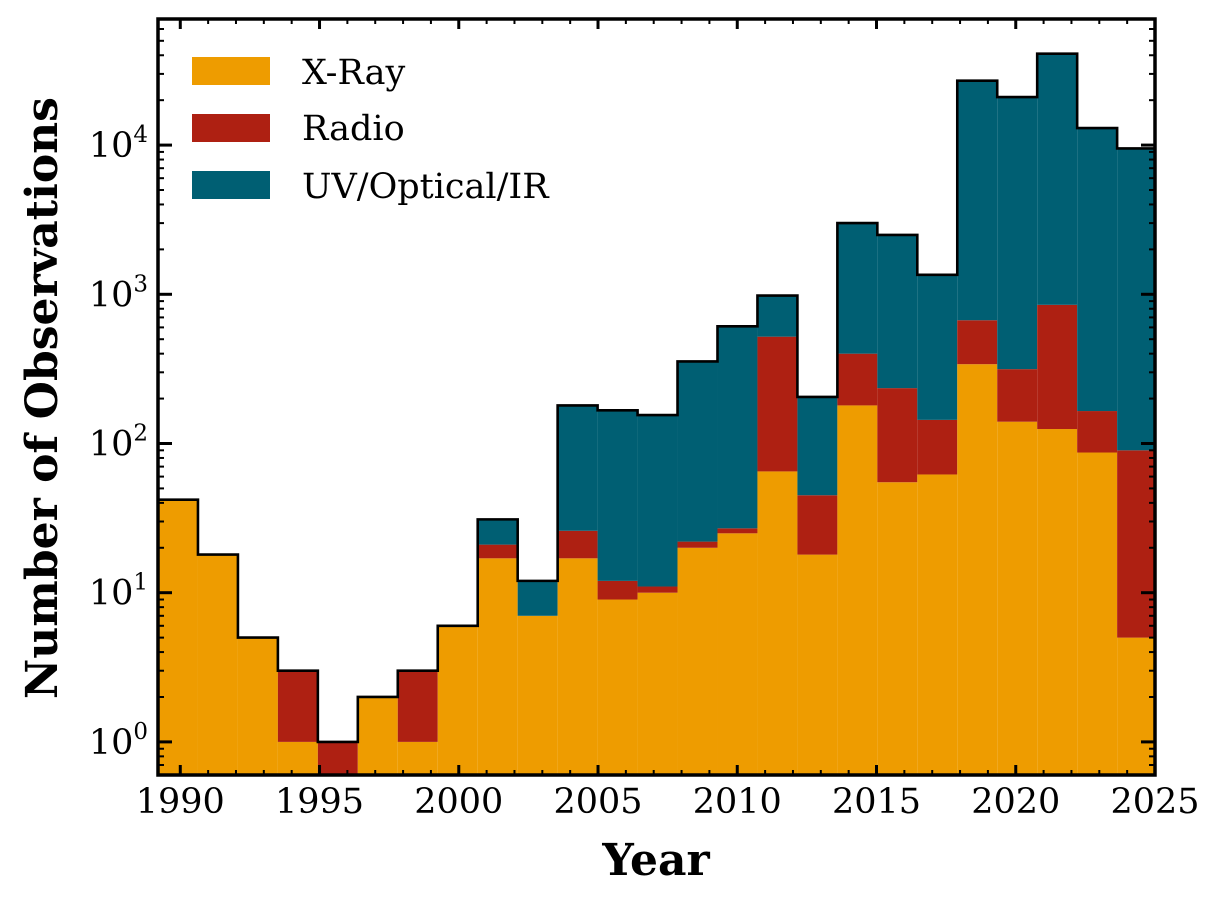 This screenshot has width=1224, height=904. Describe the element at coordinates (655, 860) in the screenshot. I see `x-axis-title: Year` at that location.